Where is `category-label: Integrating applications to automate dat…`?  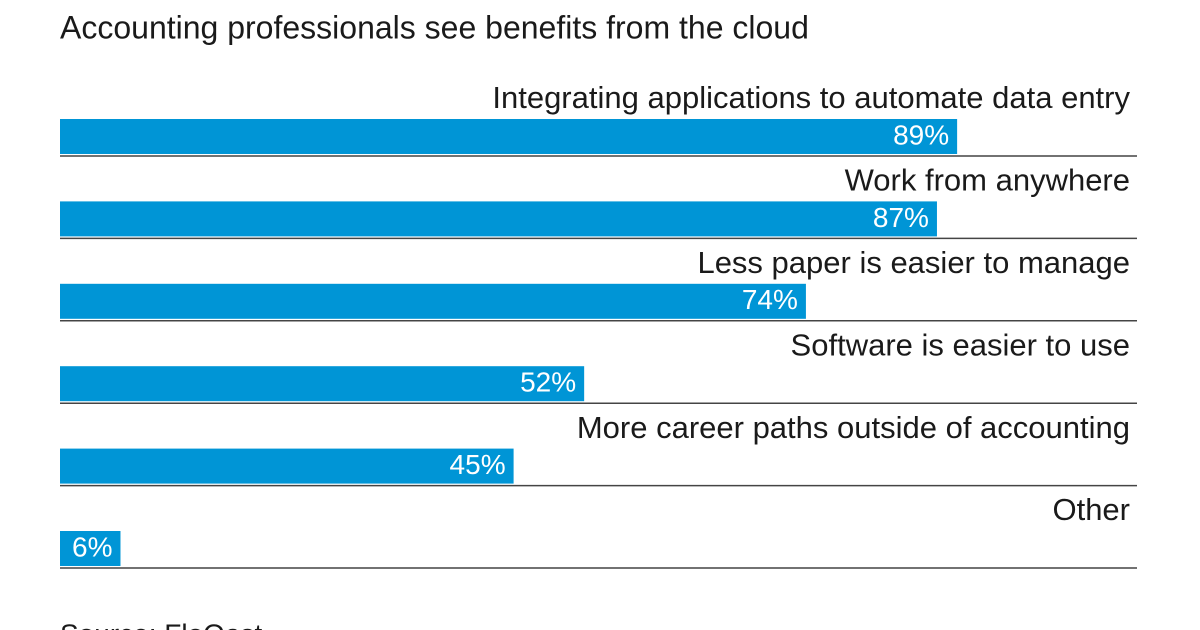
category-label: Integrating applications to automate dat… is located at coordinates (811, 97).